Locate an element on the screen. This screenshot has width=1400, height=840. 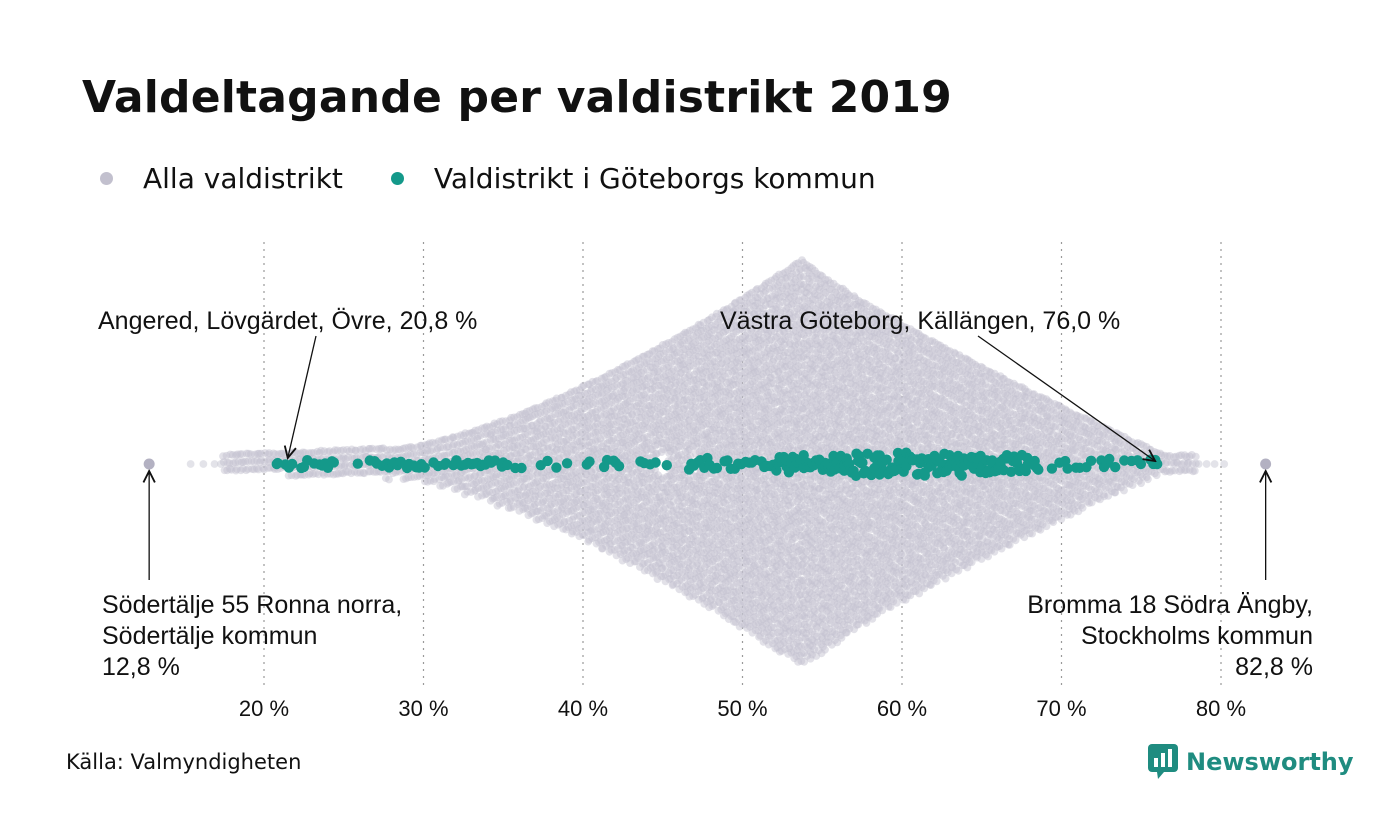
legend-item-goteborg: Valdistrikt i Göteborgs kommun is located at coordinates (633, 178).